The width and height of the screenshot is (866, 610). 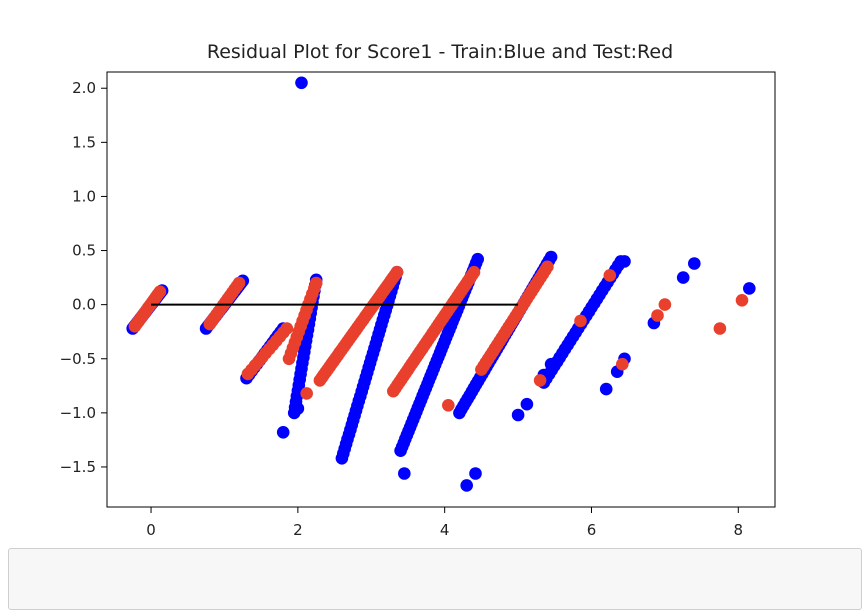 What do you see at coordinates (151, 530) in the screenshot?
I see `x-tick-label: 0` at bounding box center [151, 530].